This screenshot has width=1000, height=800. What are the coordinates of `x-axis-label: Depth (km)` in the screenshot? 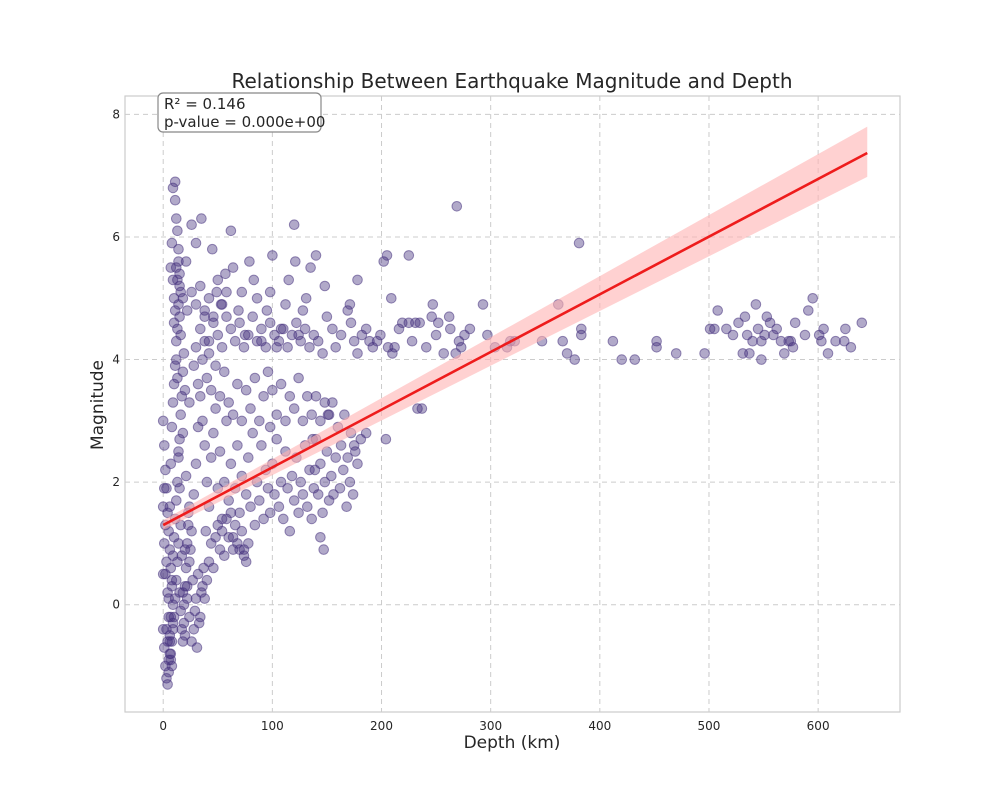 It's located at (512, 743).